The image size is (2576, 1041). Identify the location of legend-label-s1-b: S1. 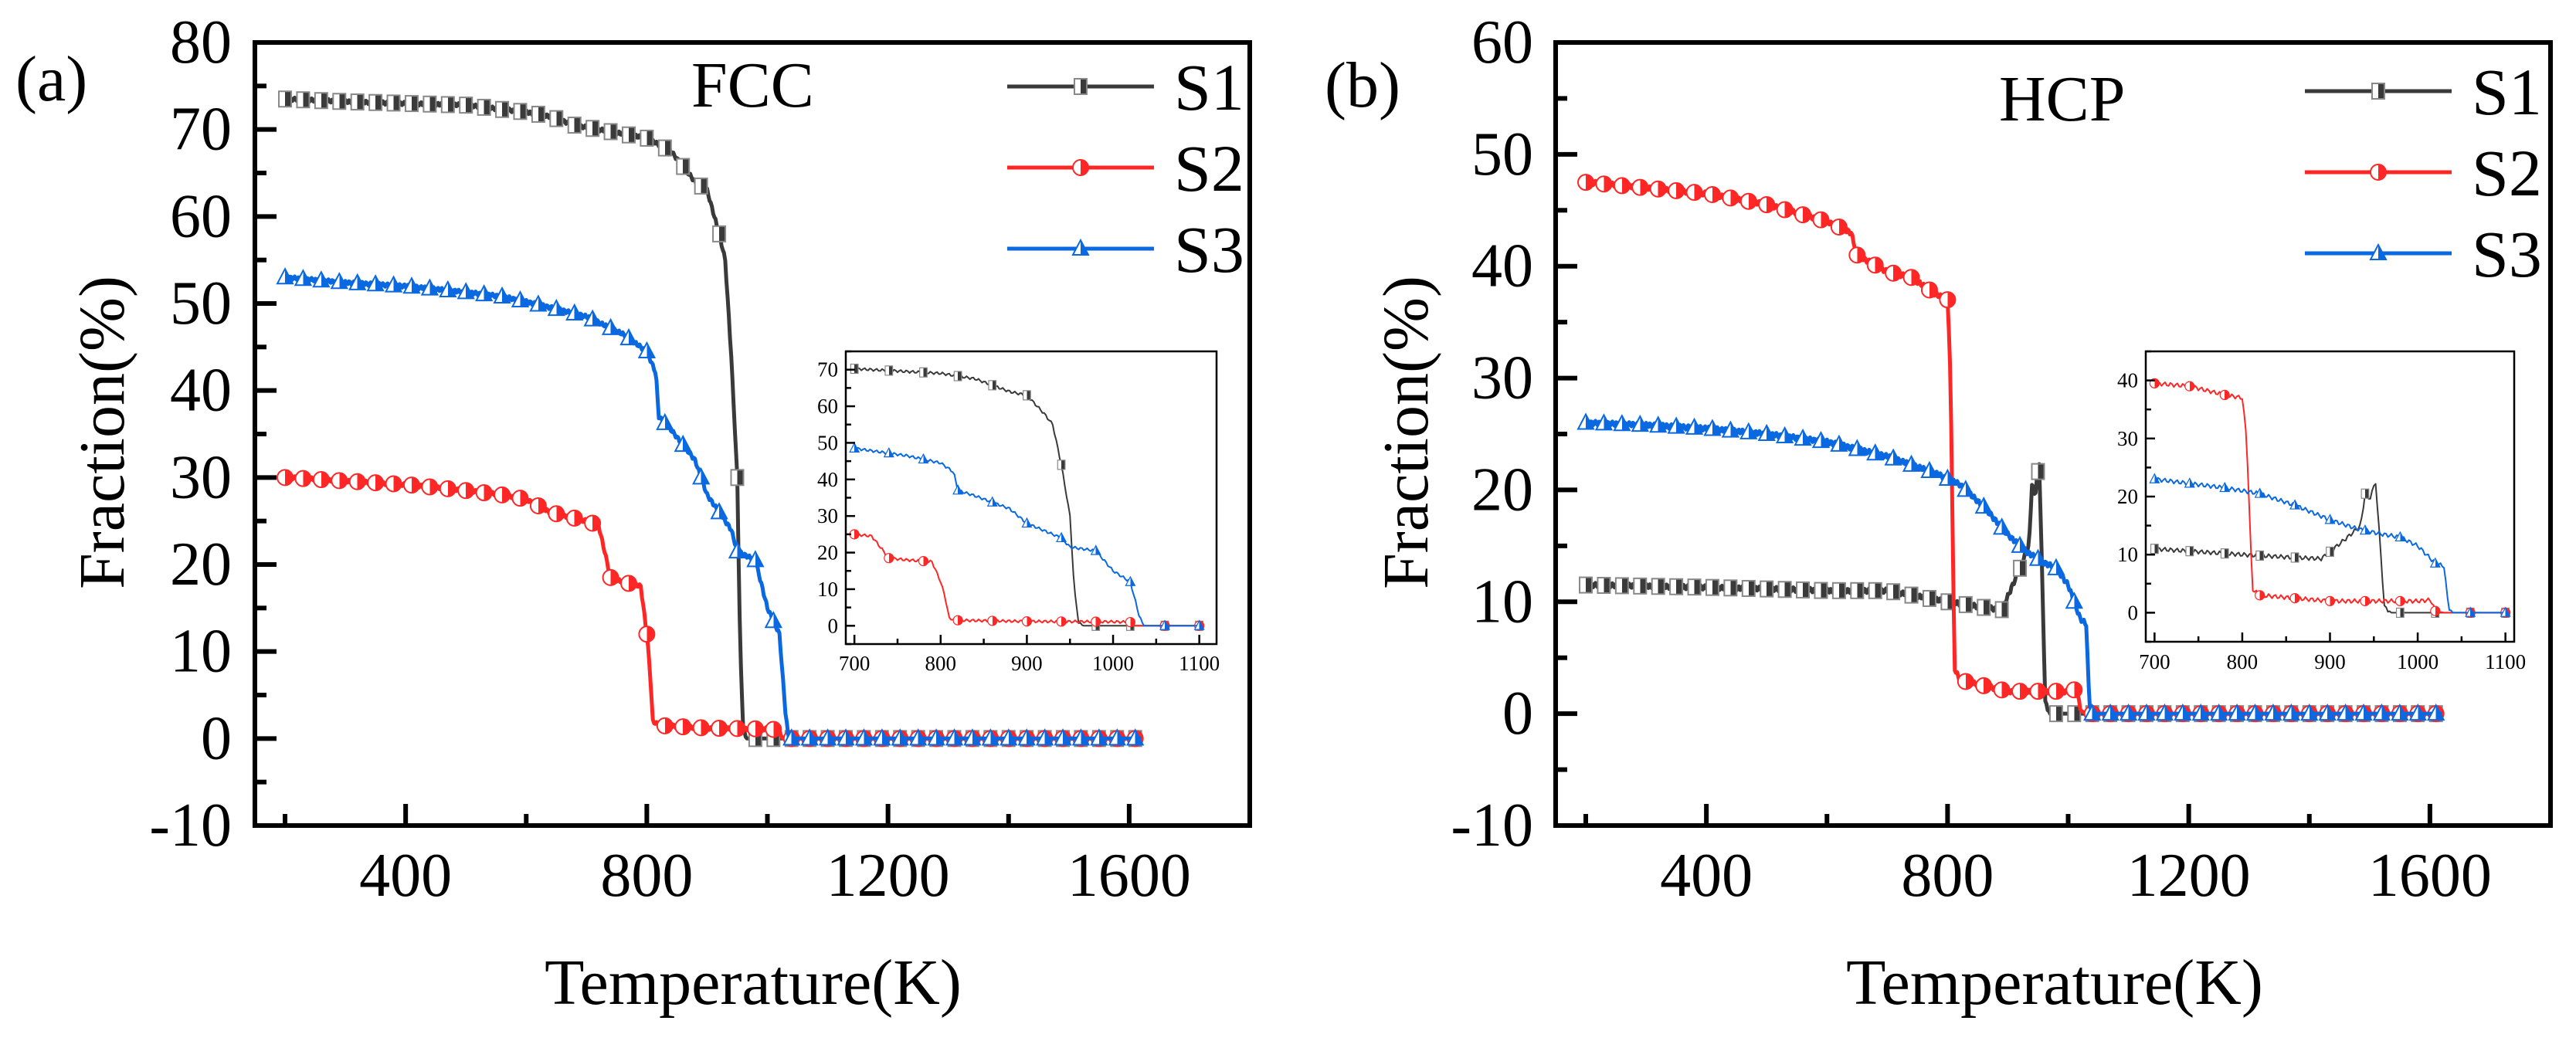
(2507, 92).